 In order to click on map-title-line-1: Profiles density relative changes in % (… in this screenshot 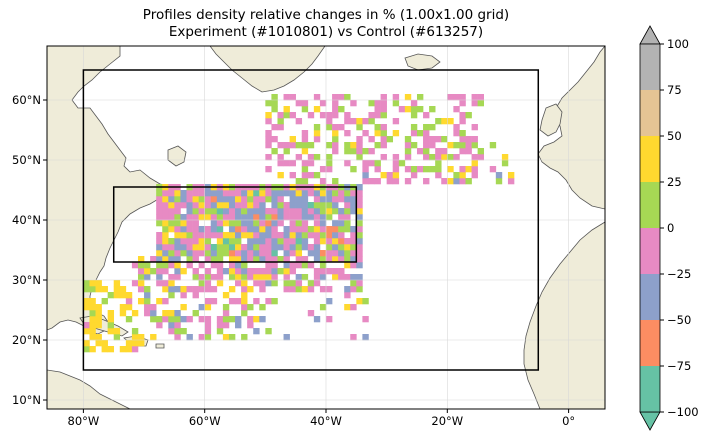, I will do `click(326, 15)`.